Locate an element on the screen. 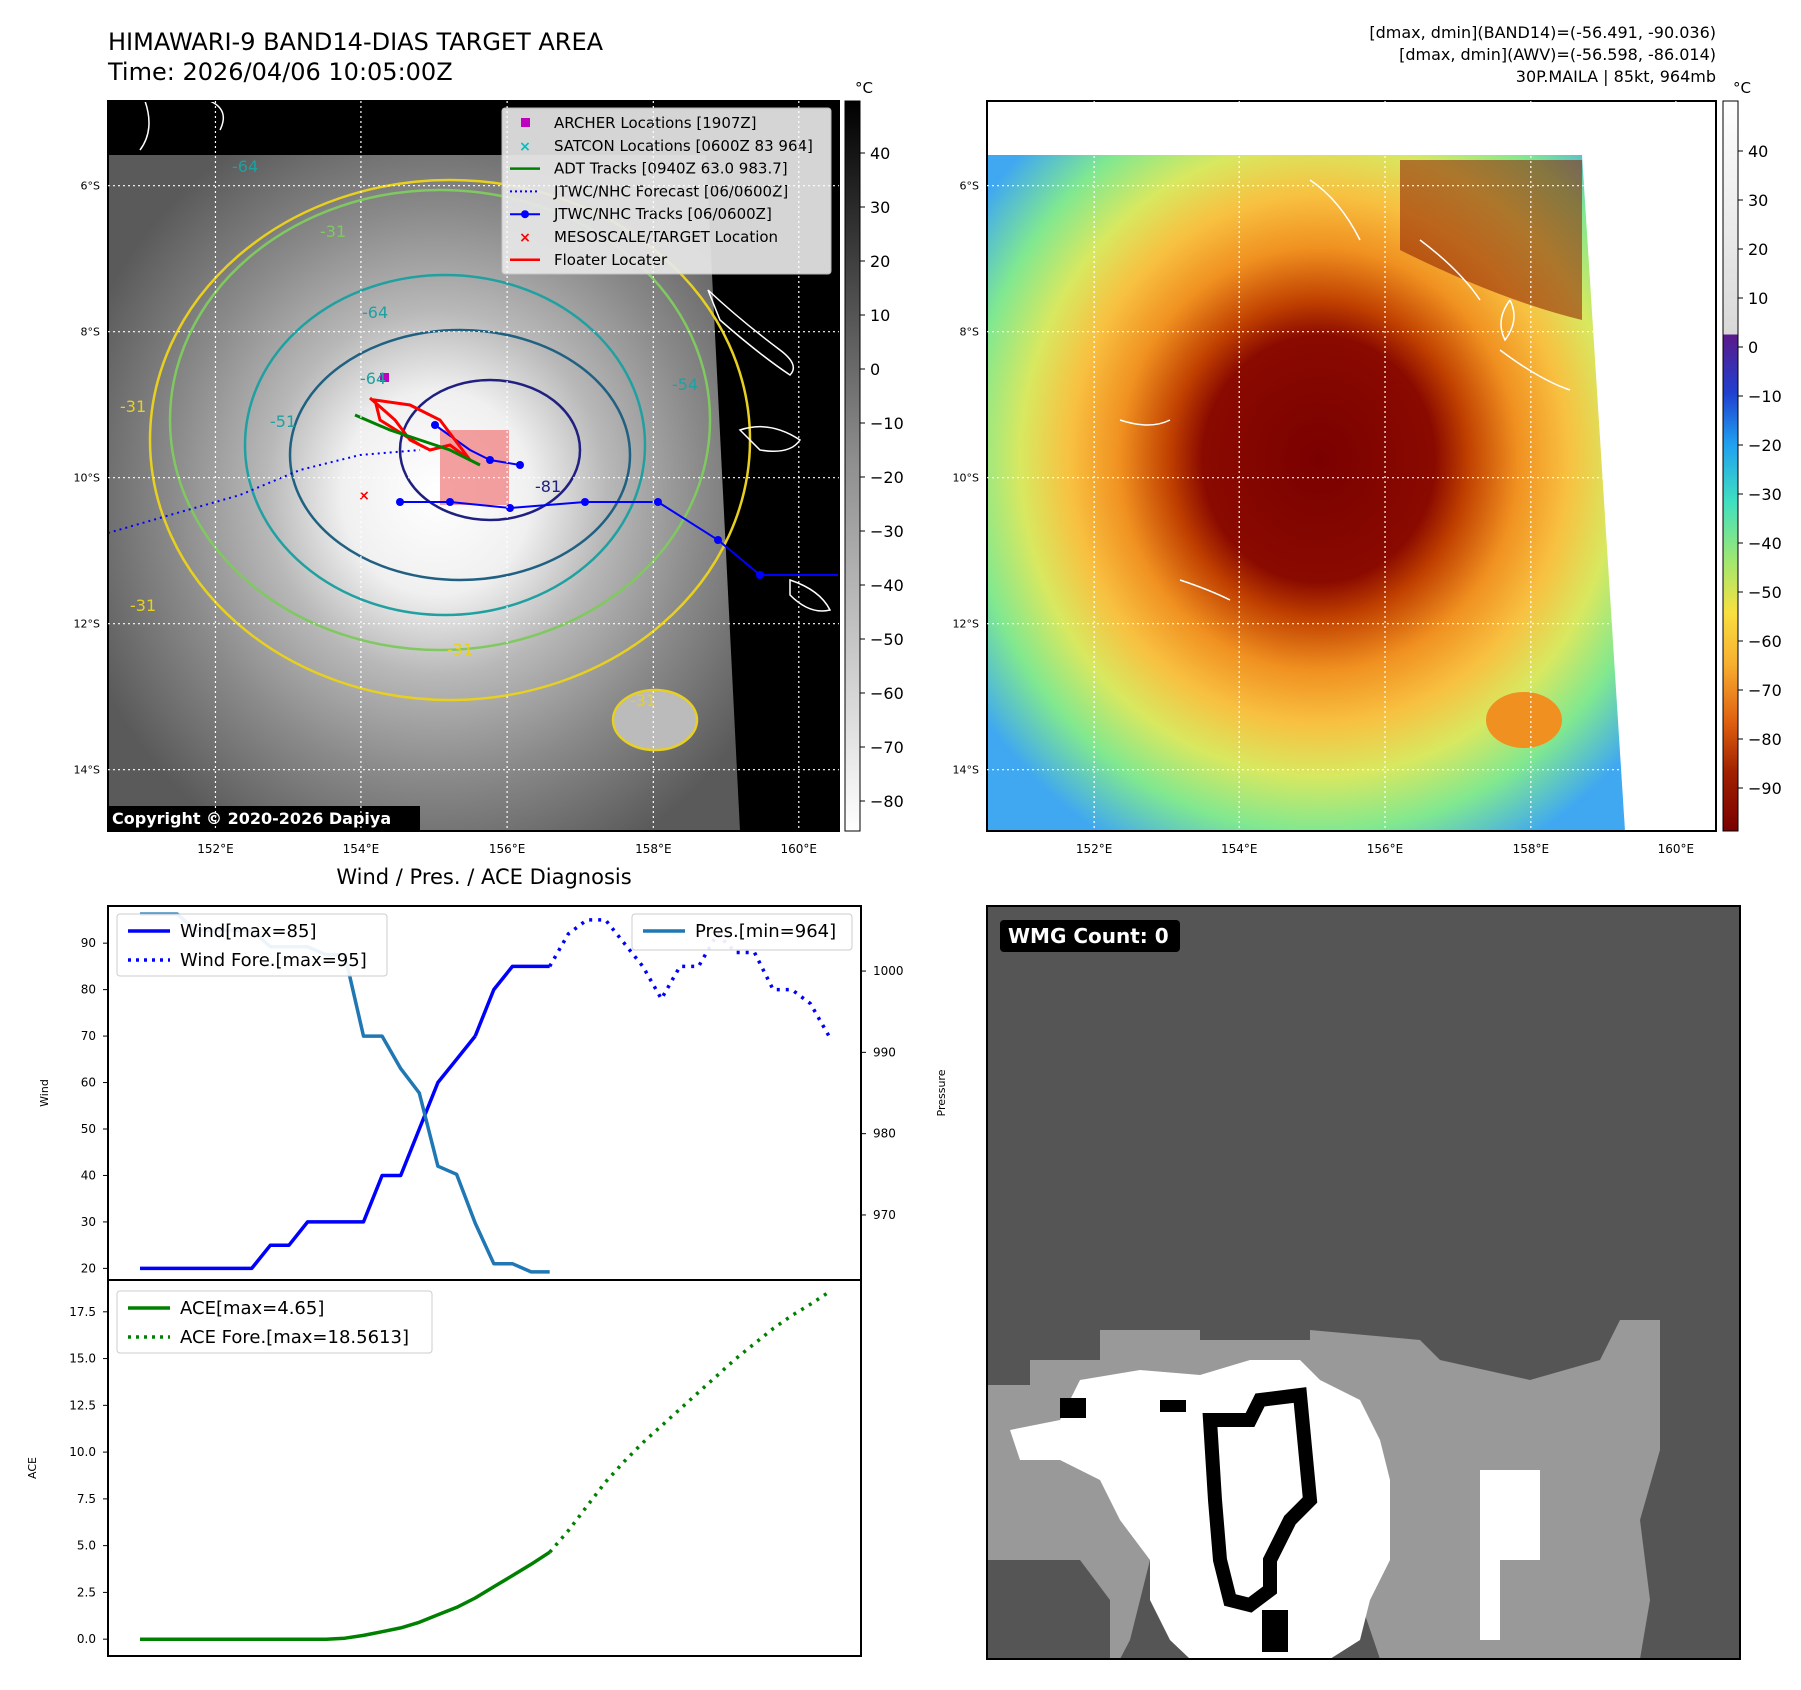  ace-legend-box is located at coordinates (274, 1322).